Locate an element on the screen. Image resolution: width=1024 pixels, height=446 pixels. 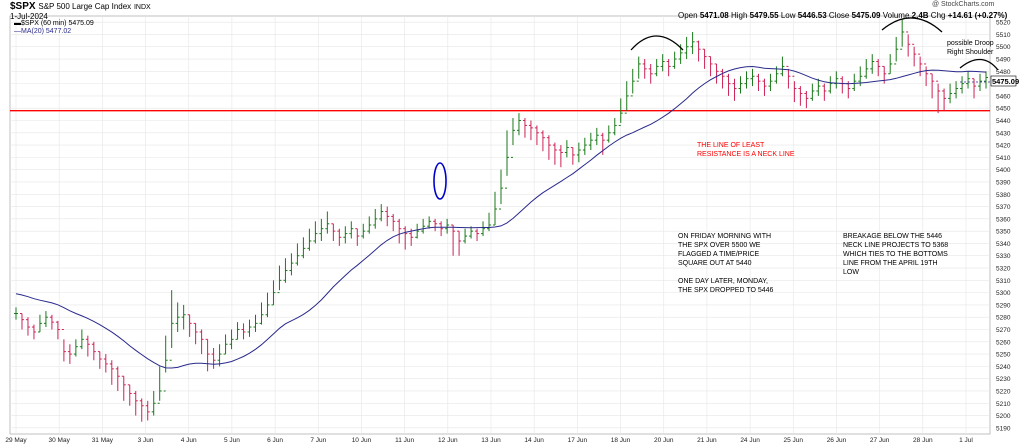
y-tick-label: 5480 is located at coordinates (1003, 72).